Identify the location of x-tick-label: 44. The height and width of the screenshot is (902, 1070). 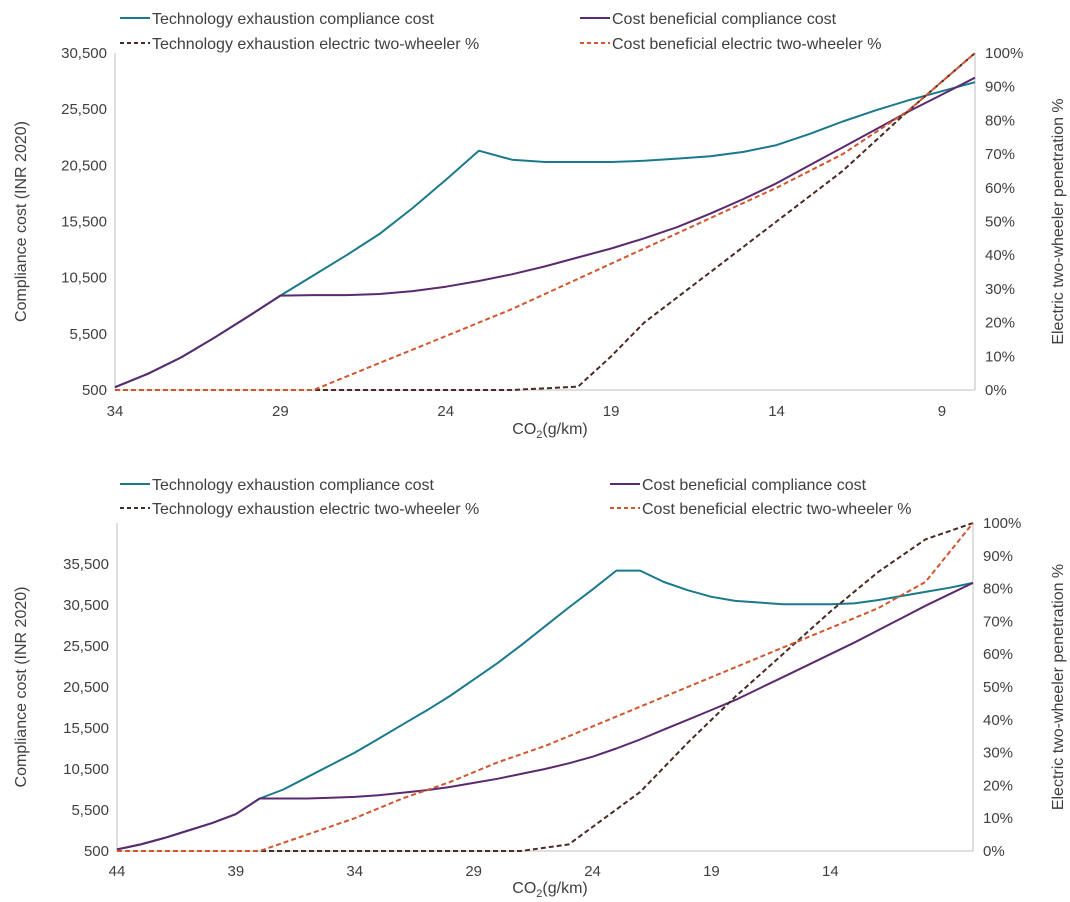
(117, 871).